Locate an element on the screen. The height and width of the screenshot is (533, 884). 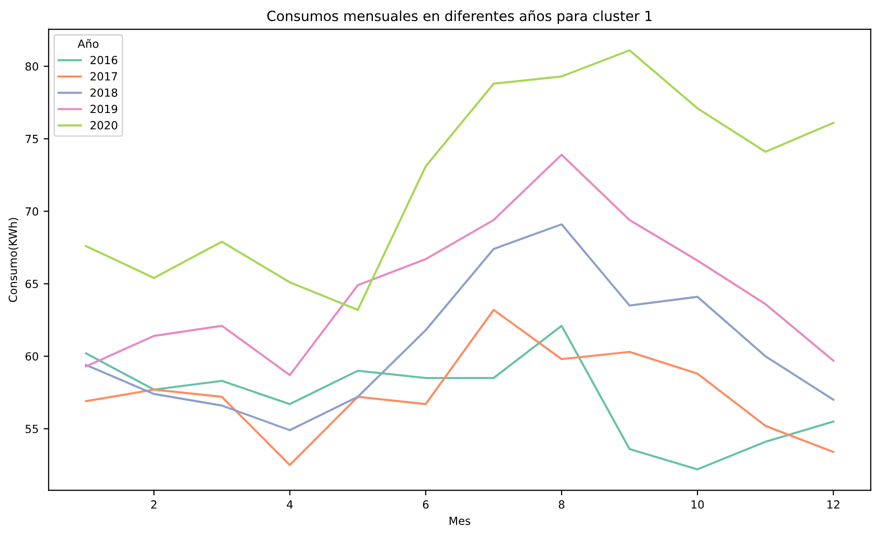
legend-label: 2016 is located at coordinates (104, 60).